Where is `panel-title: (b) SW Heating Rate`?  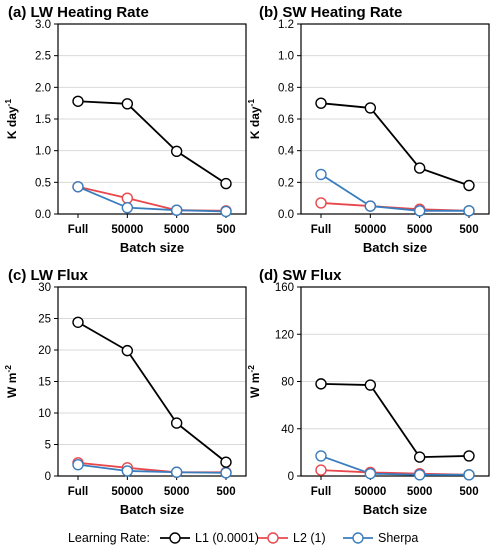
panel-title: (b) SW Heating Rate is located at coordinates (330, 12).